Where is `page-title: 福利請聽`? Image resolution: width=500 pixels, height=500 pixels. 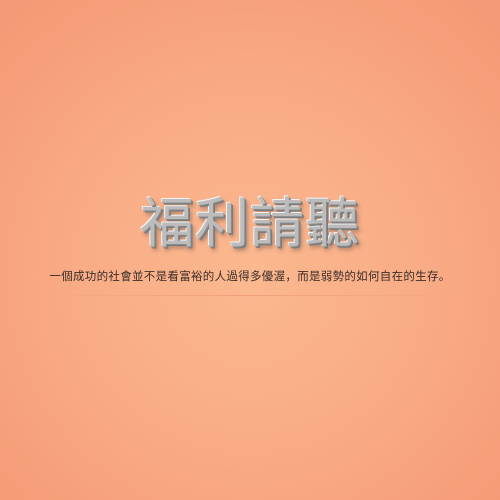
page-title: 福利請聽 is located at coordinates (250, 223).